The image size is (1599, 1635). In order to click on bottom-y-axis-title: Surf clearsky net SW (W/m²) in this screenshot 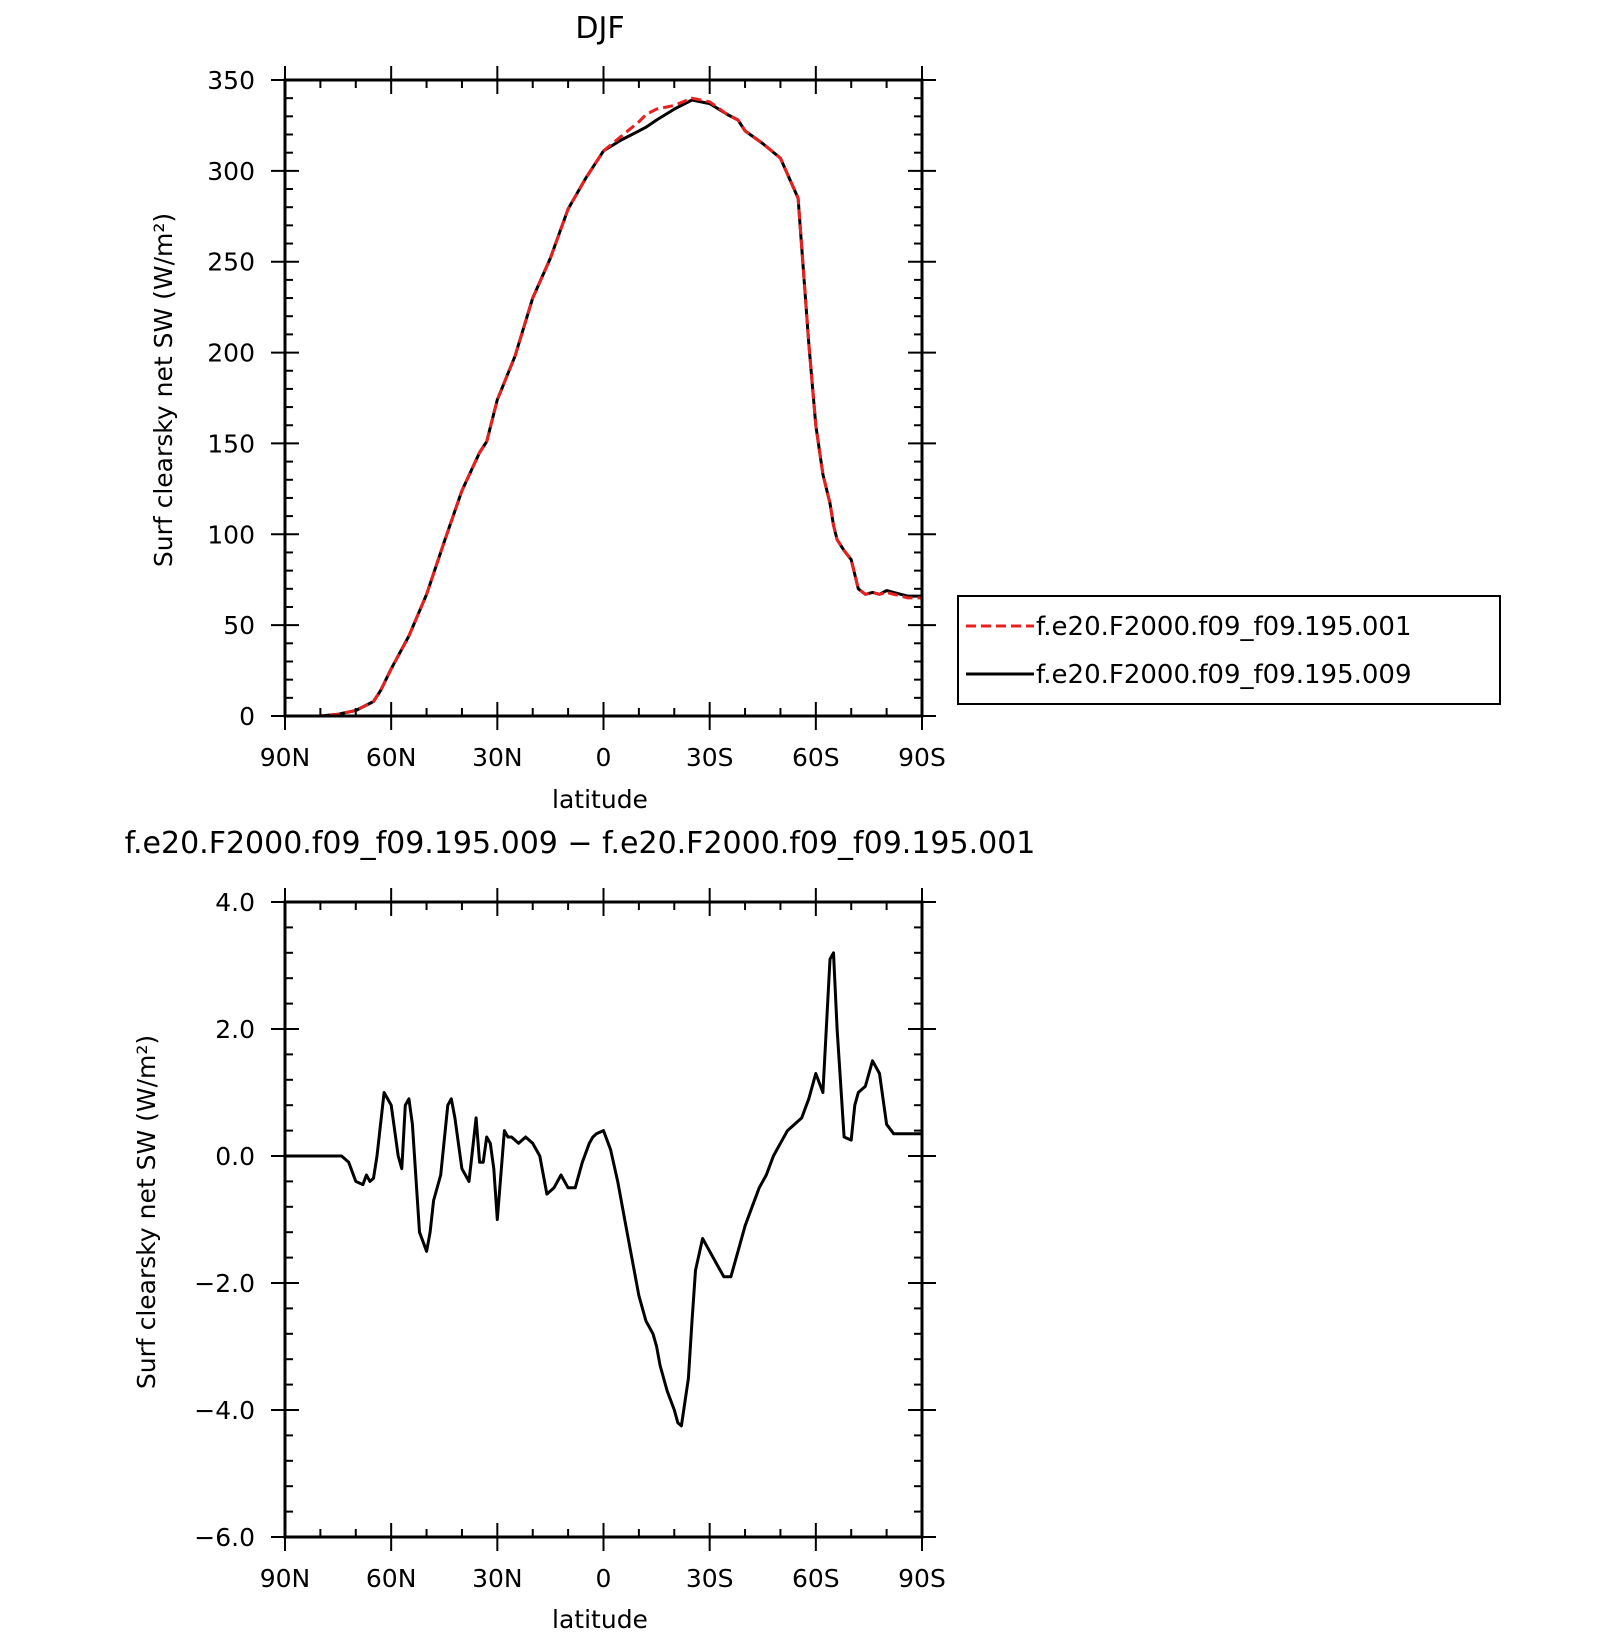, I will do `click(146, 1212)`.